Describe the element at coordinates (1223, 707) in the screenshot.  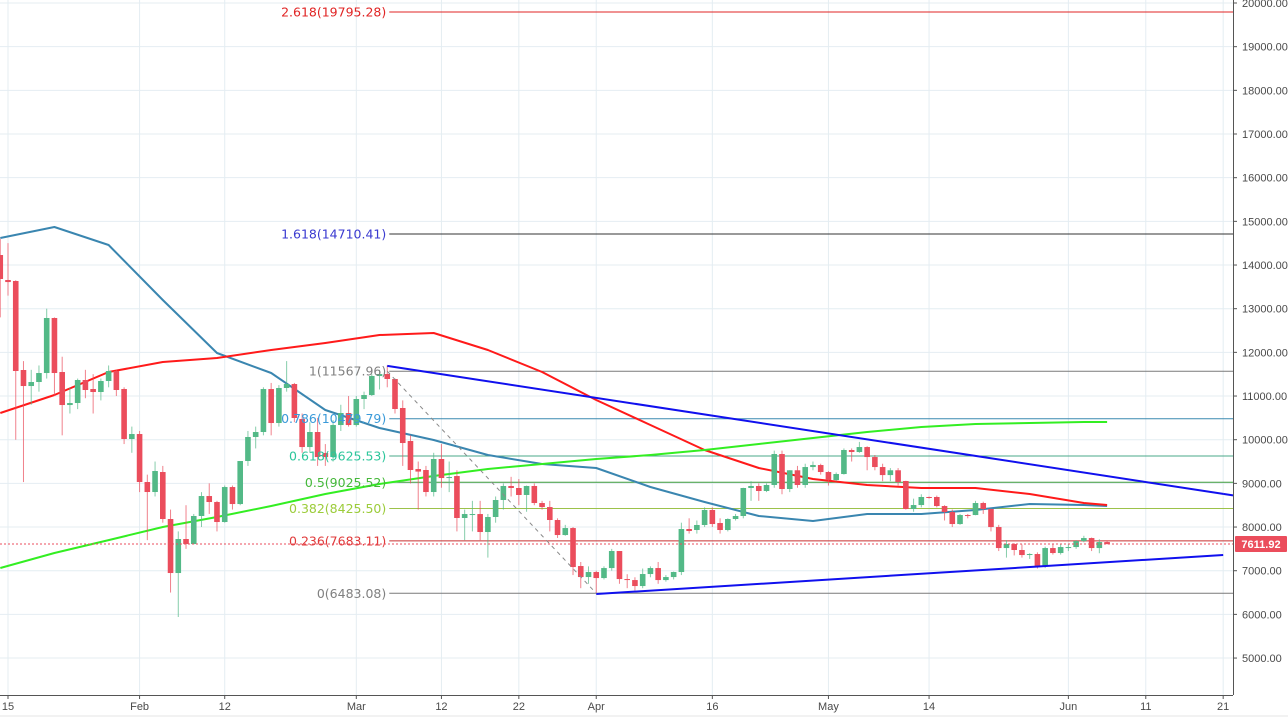
I see `x-tick-label: 21` at that location.